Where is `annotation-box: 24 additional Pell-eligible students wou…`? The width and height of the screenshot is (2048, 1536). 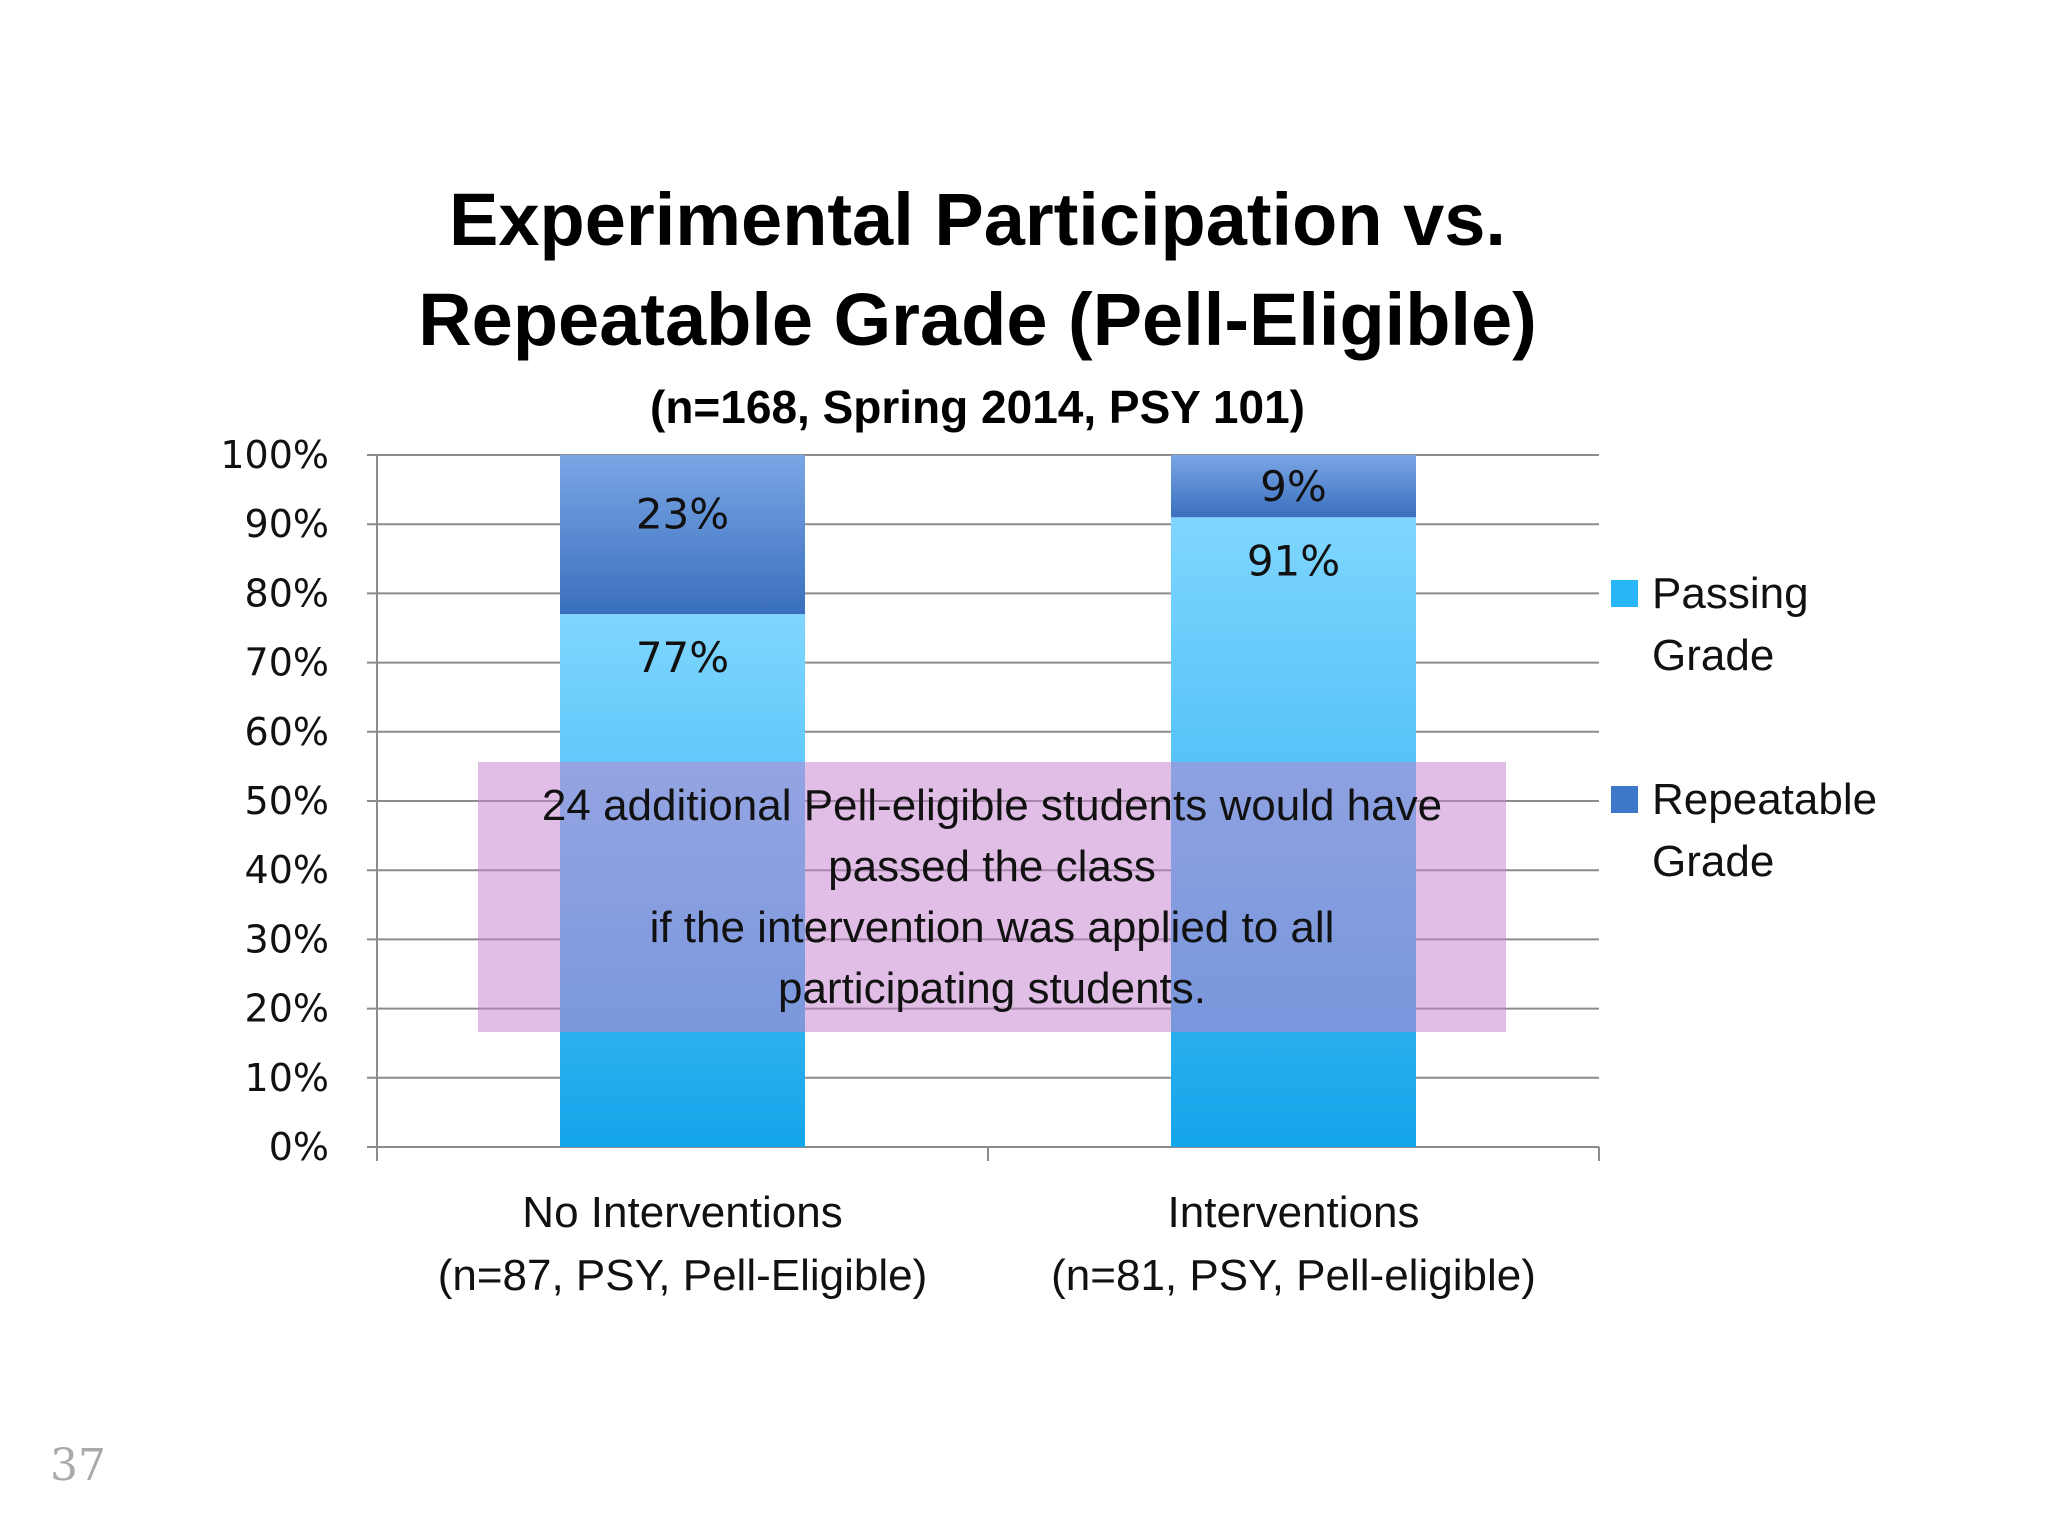
annotation-box: 24 additional Pell-eligible students wou… is located at coordinates (992, 897).